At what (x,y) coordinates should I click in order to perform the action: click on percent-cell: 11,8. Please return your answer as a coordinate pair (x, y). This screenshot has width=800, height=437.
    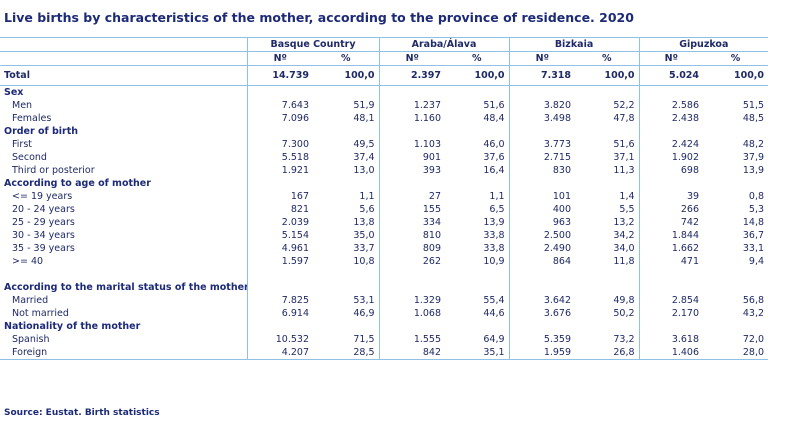
    Looking at the image, I should click on (624, 261).